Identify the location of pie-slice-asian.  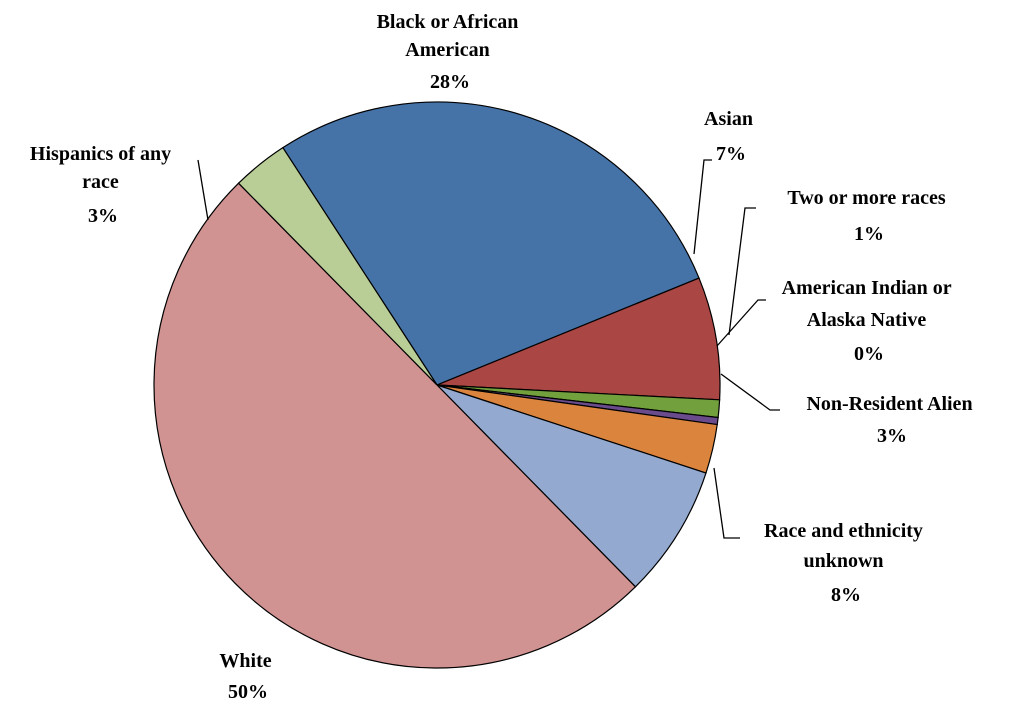
(578, 339).